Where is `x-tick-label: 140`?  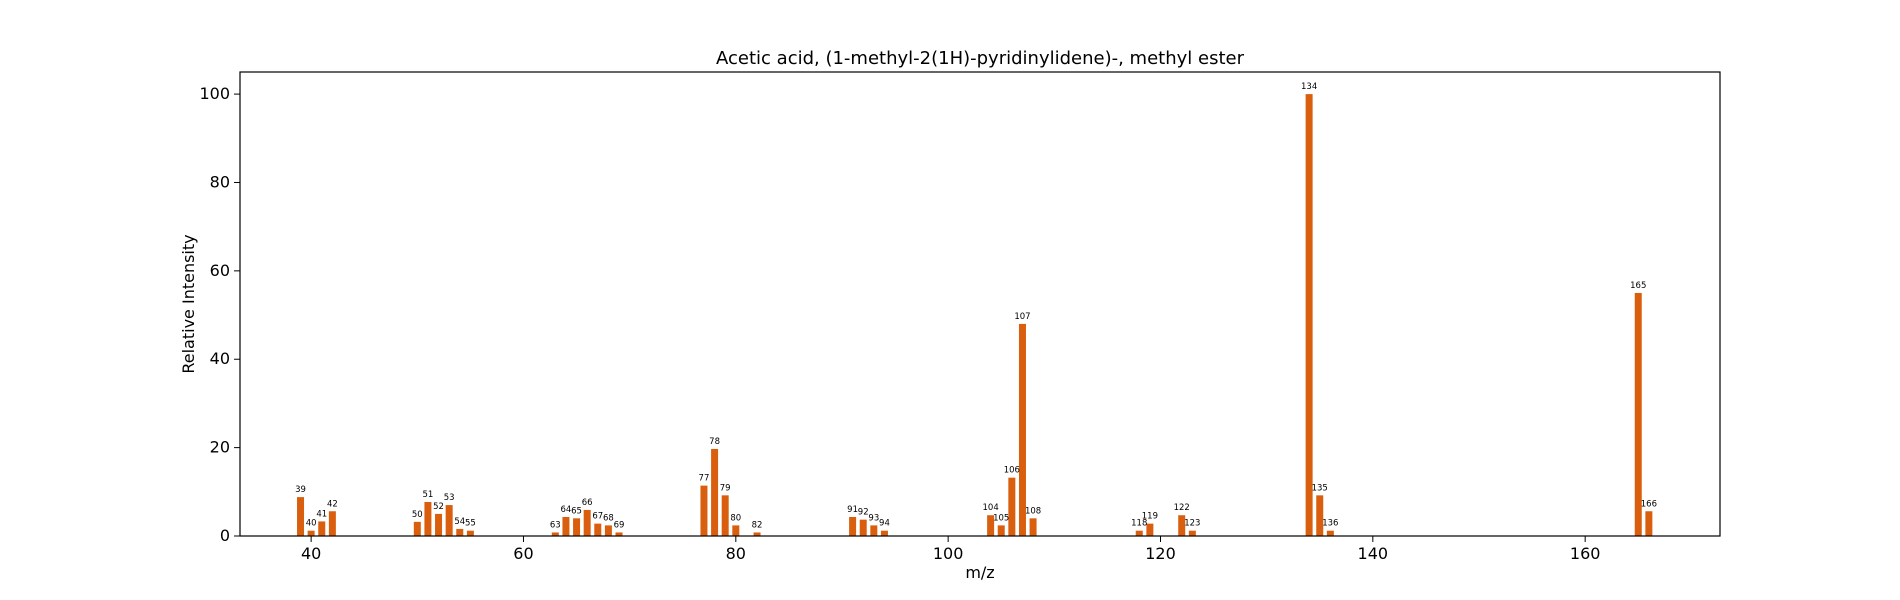 x-tick-label: 140 is located at coordinates (1373, 553).